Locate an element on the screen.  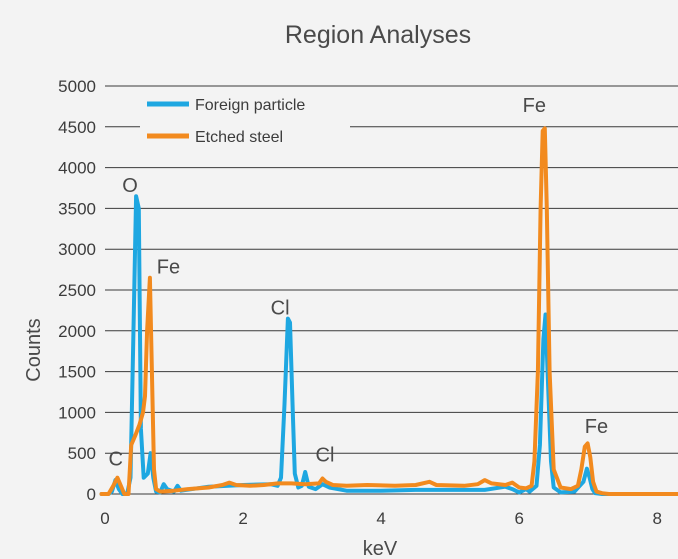
x-axis-label: keV is located at coordinates (380, 548).